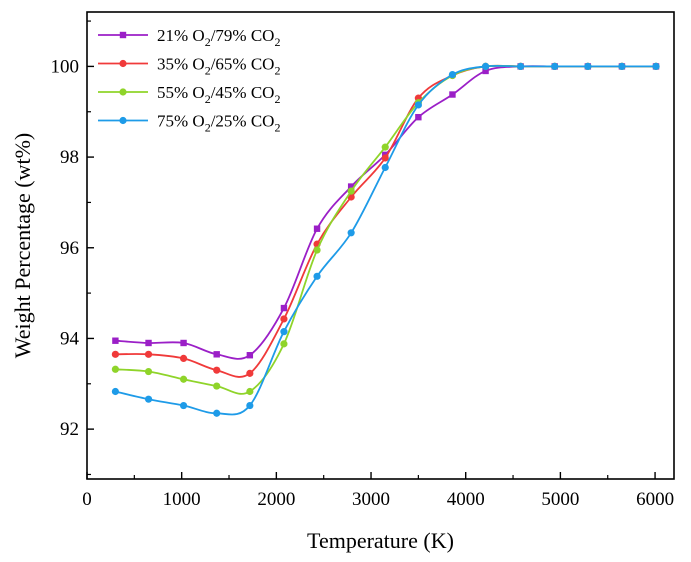 This screenshot has height=562, width=691. I want to click on x-tick-label: 3000, so click(371, 499).